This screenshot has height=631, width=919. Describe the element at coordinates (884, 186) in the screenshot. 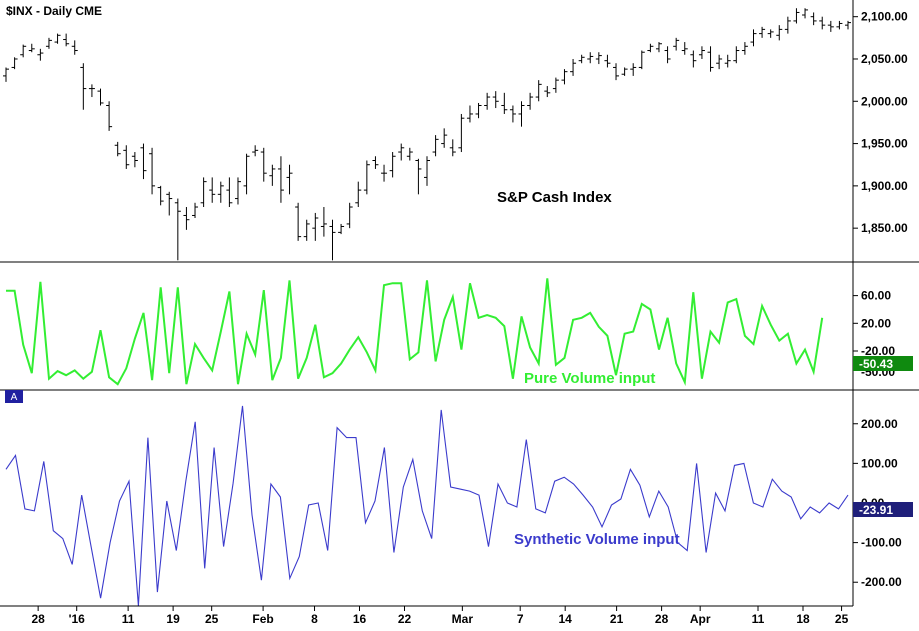

I see `y-tick-label: 1,900.00` at that location.